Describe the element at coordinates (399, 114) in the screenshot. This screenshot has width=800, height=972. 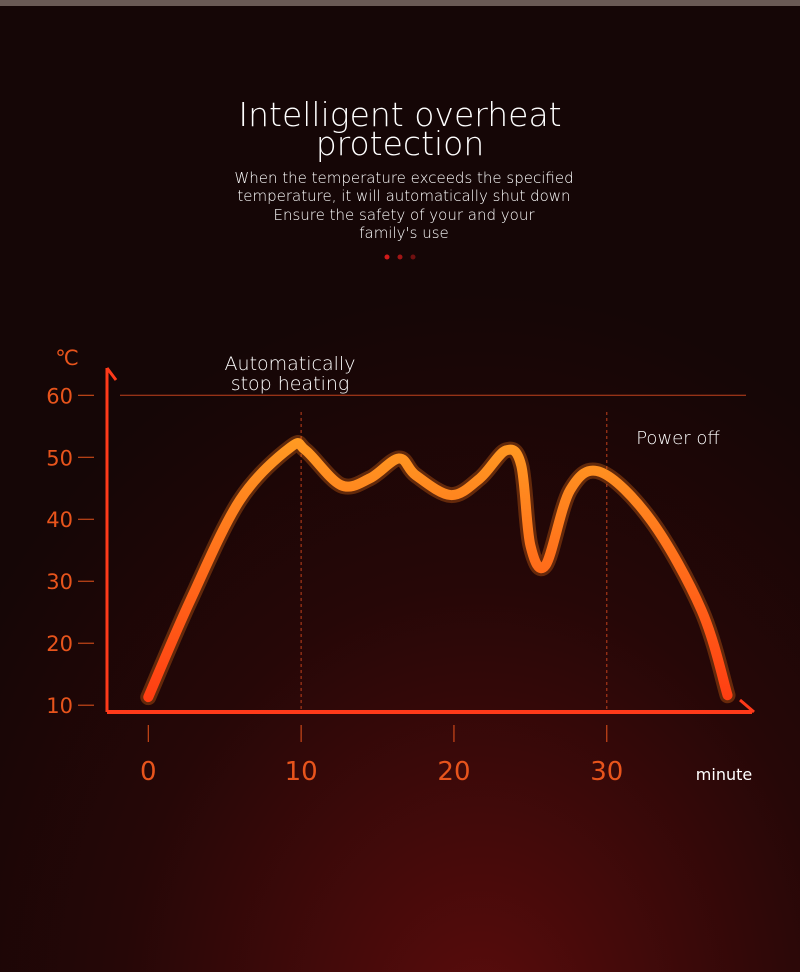
I see `title-line: Intelligent overheat` at that location.